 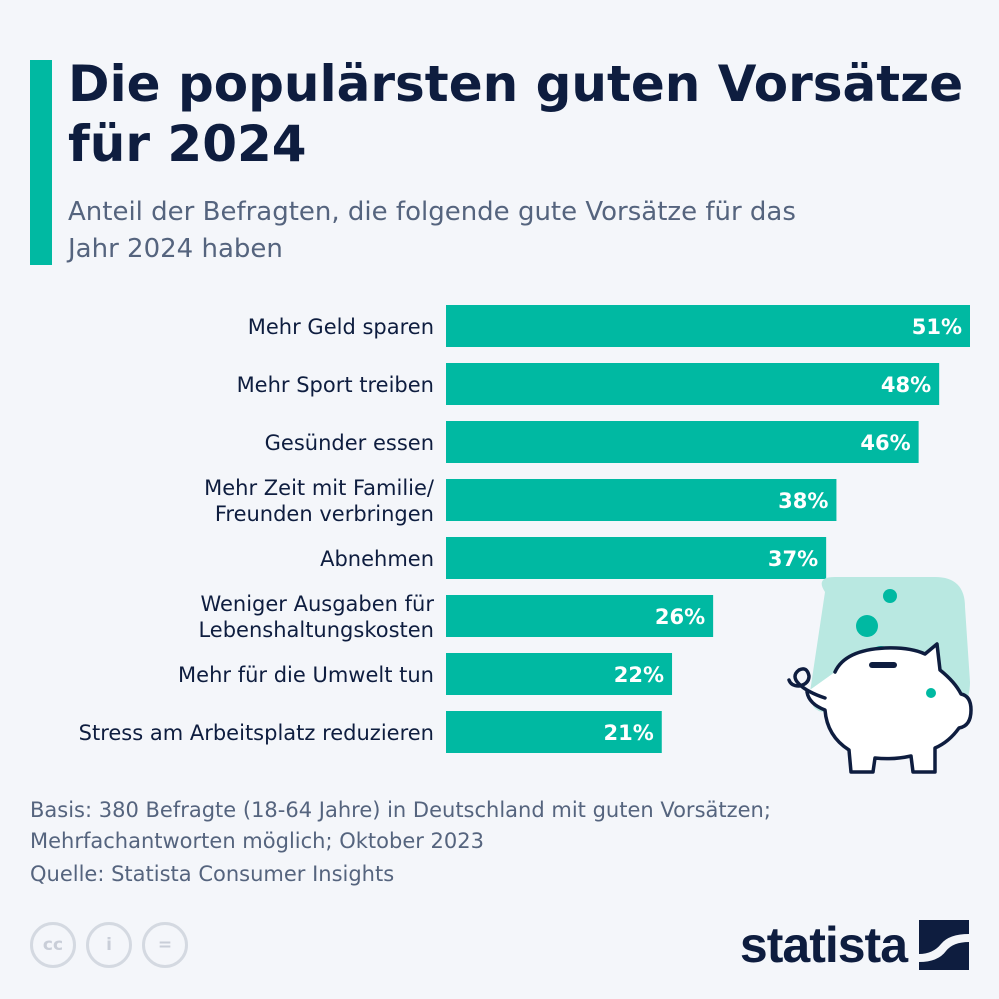 I want to click on bar-value-label-1: 48%, so click(x=906, y=385).